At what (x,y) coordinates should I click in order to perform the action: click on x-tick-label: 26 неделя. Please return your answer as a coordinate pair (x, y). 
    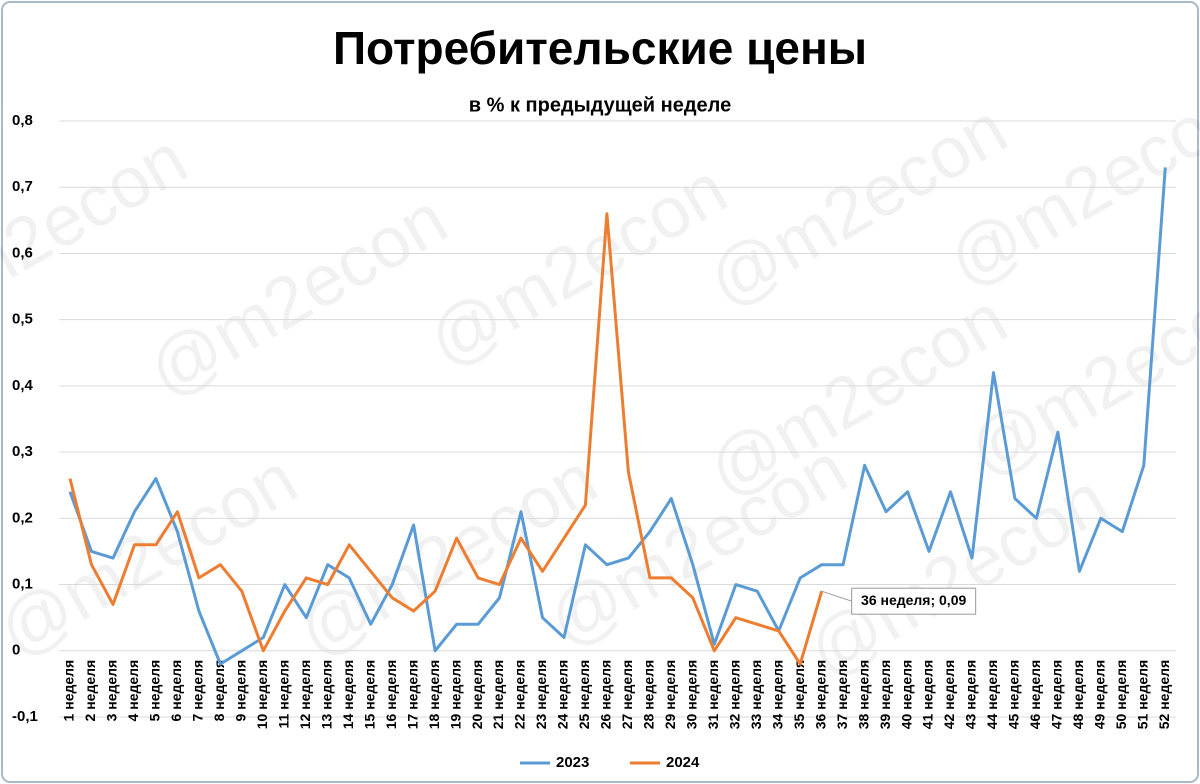
    Looking at the image, I should click on (606, 694).